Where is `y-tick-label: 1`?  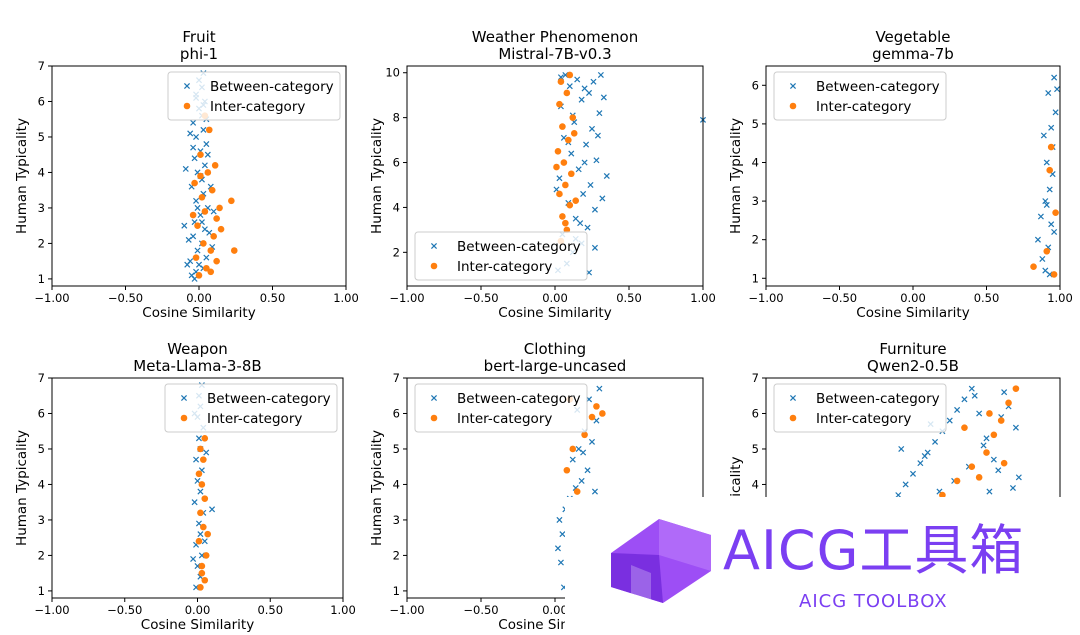
y-tick-label: 1 is located at coordinates (41, 279).